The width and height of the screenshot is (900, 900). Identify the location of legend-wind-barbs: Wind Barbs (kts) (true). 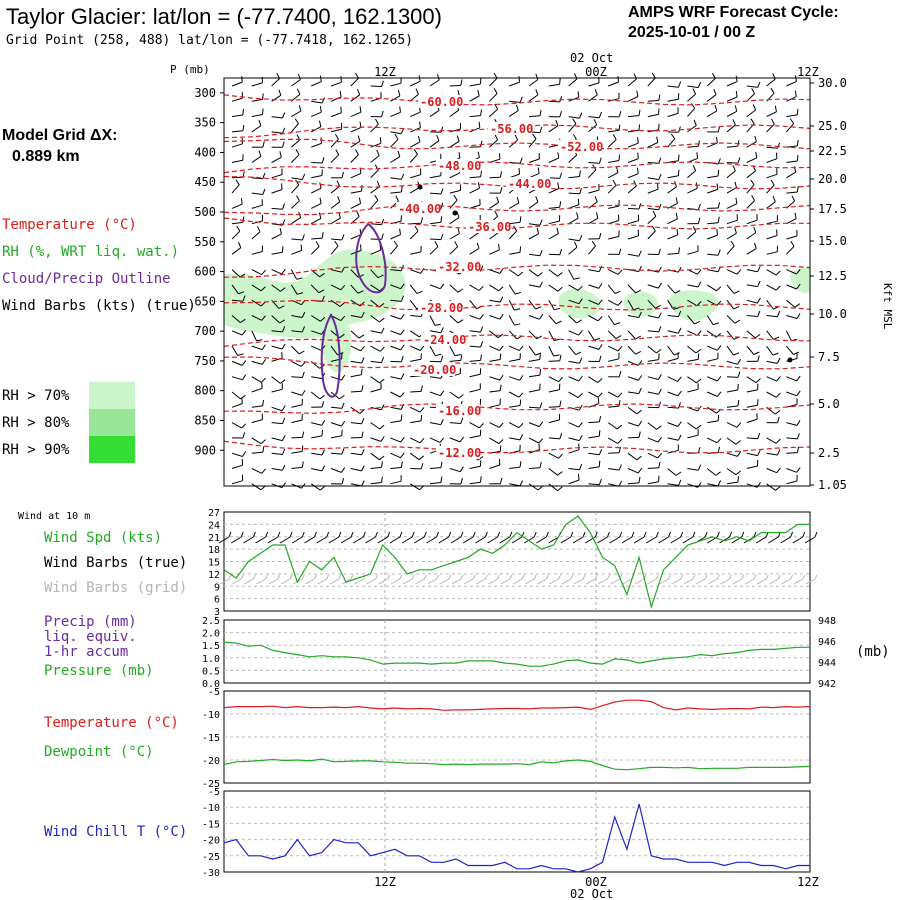
(99, 306).